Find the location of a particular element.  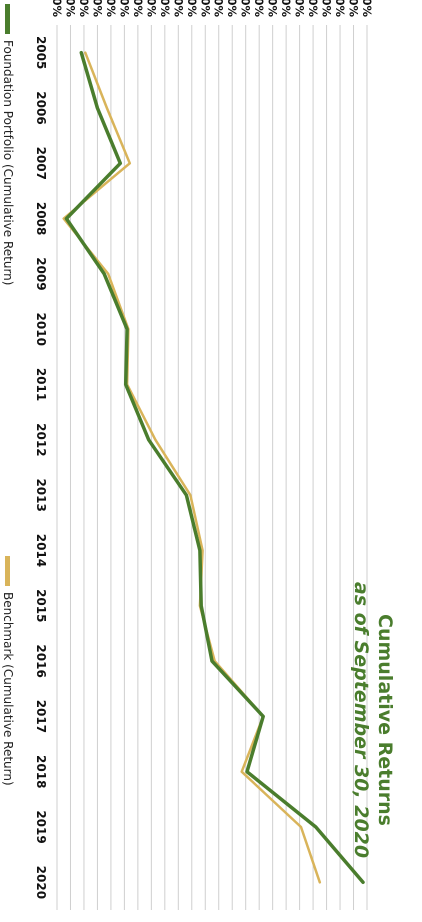

y-tick-label: 210% is located at coordinates (354, 8).